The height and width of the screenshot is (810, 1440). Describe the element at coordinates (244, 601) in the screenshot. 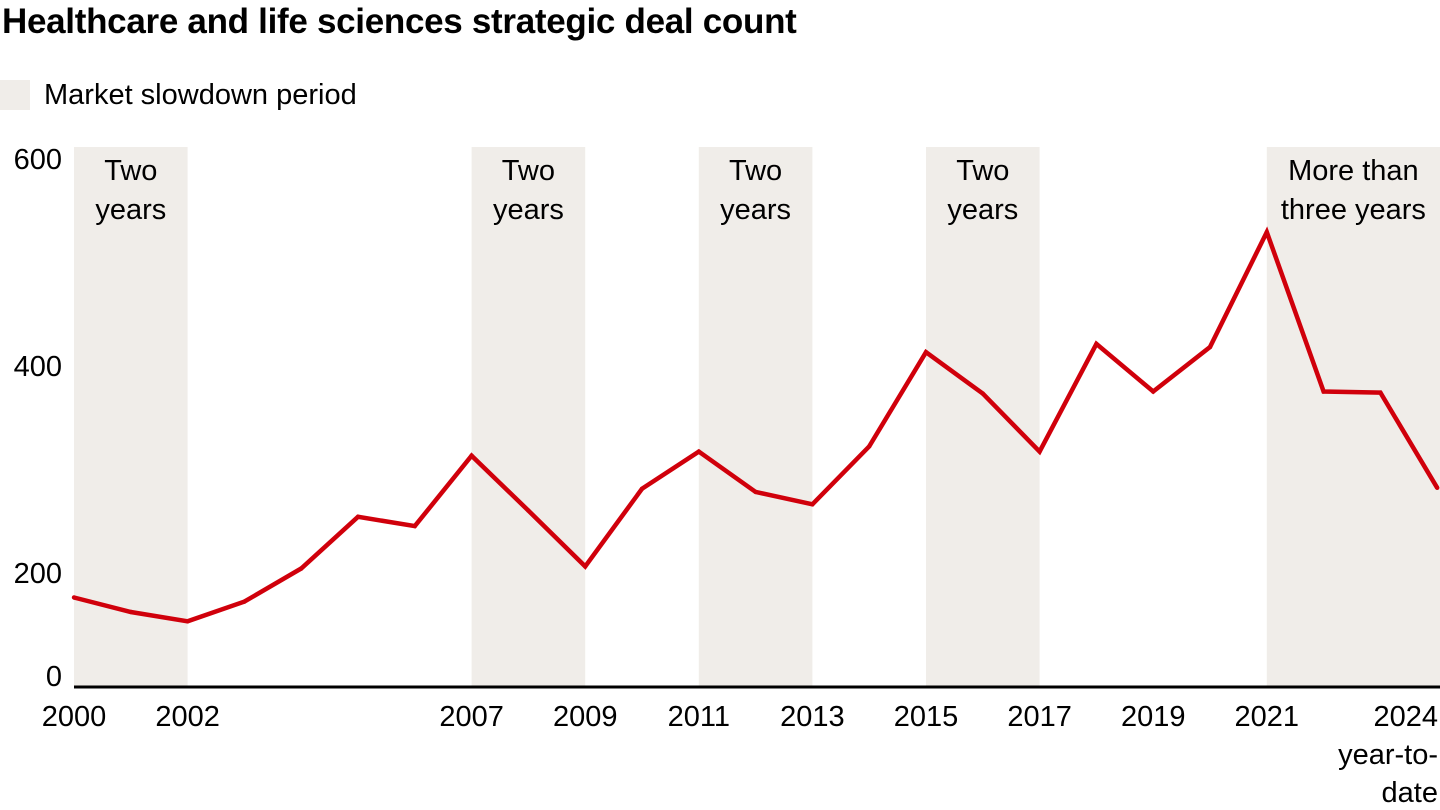

I see `data-point-2003` at that location.